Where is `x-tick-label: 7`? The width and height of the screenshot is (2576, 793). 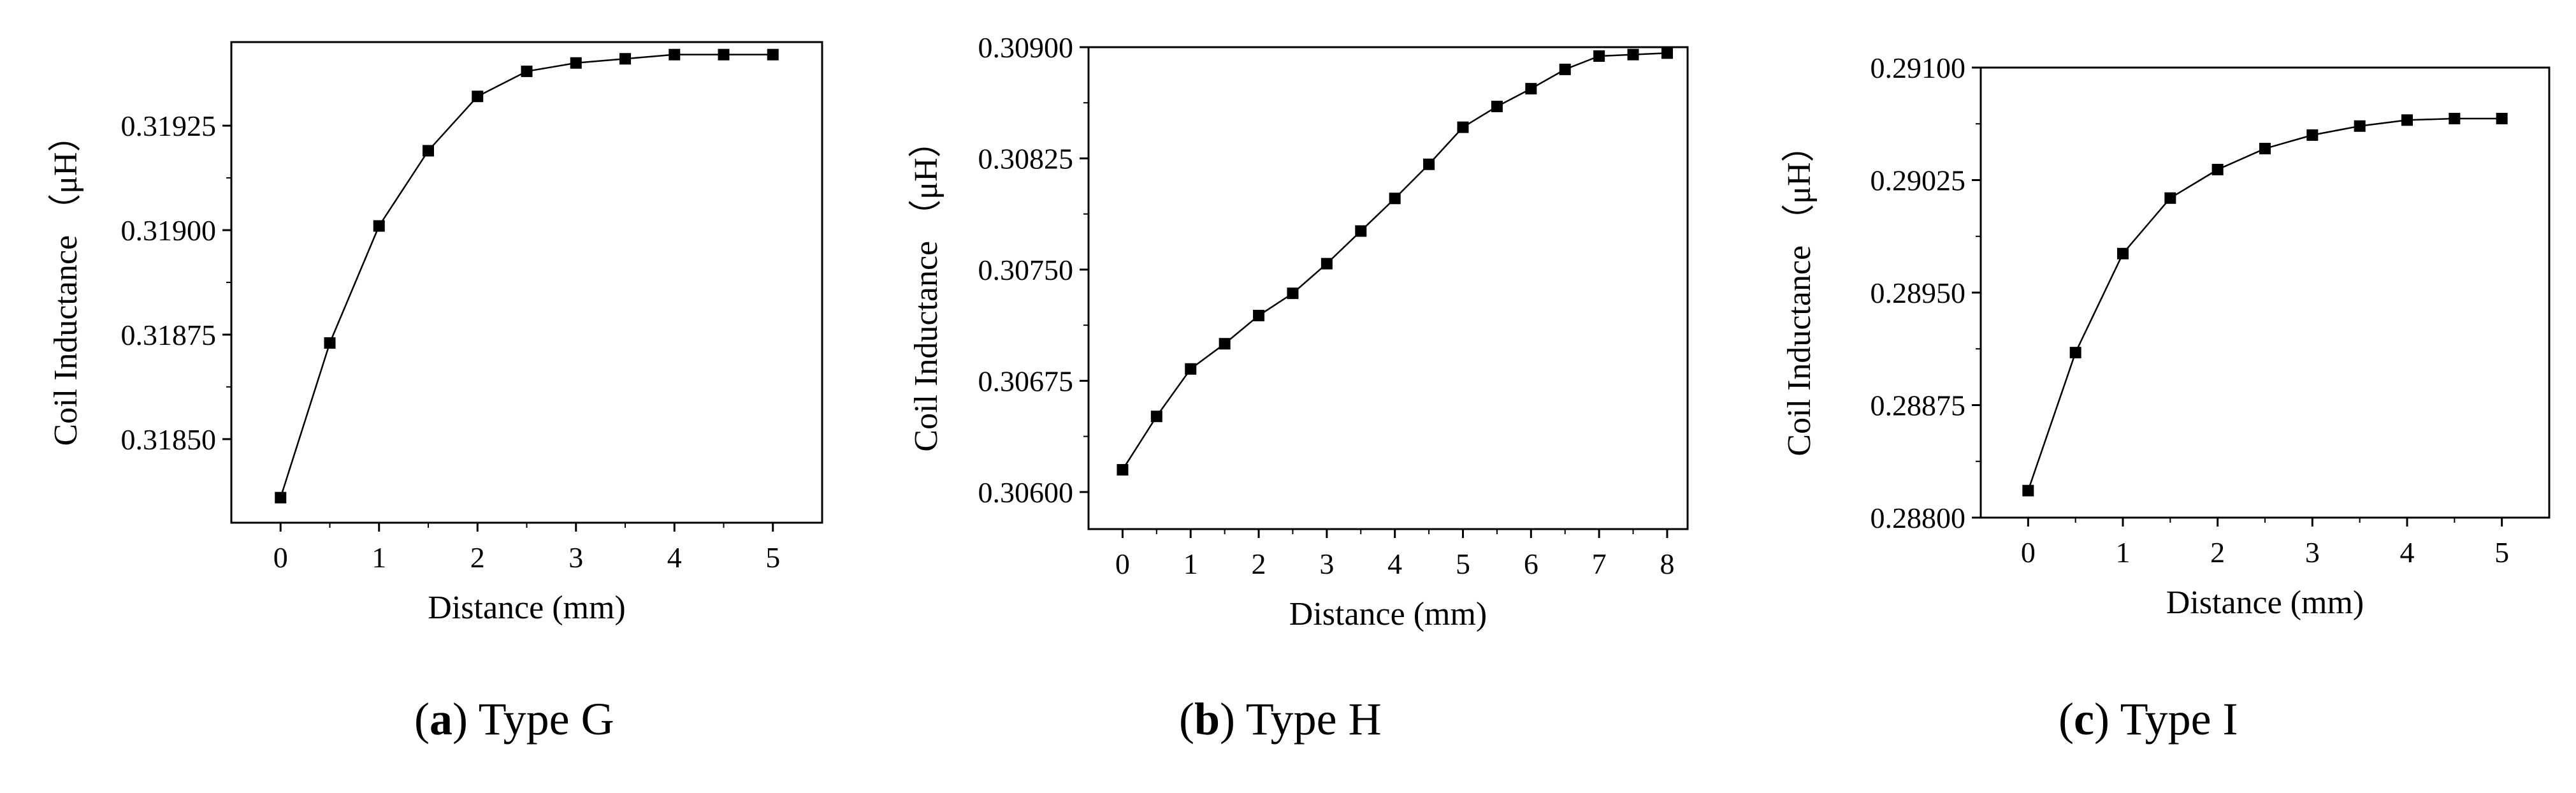 x-tick-label: 7 is located at coordinates (1599, 564).